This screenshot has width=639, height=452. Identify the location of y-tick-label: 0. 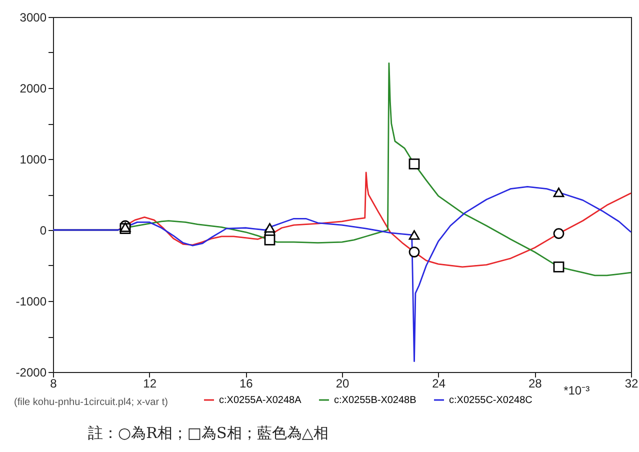
(43, 231).